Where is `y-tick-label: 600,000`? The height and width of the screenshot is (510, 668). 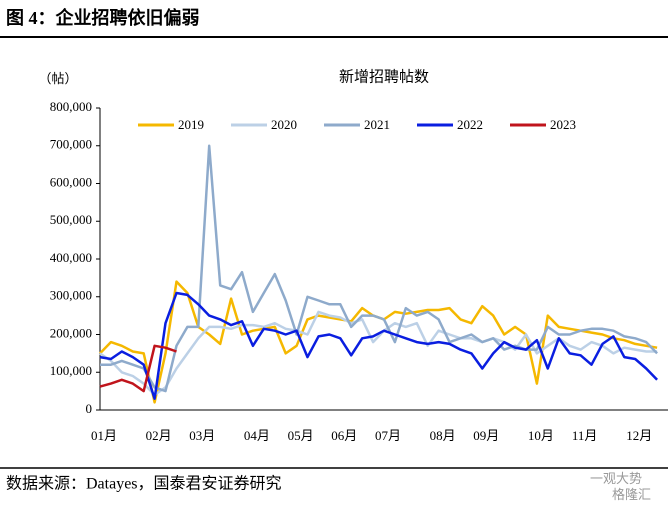
y-tick-label: 600,000 is located at coordinates (71, 181).